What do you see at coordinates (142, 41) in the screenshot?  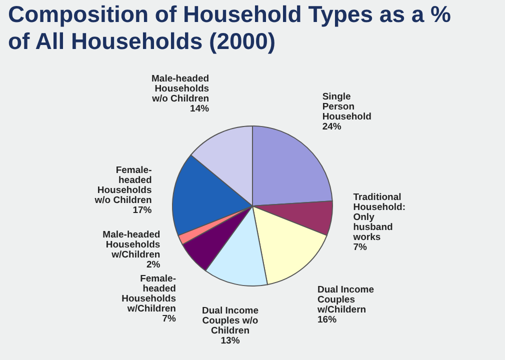 I see `text: of All Households (2000)` at bounding box center [142, 41].